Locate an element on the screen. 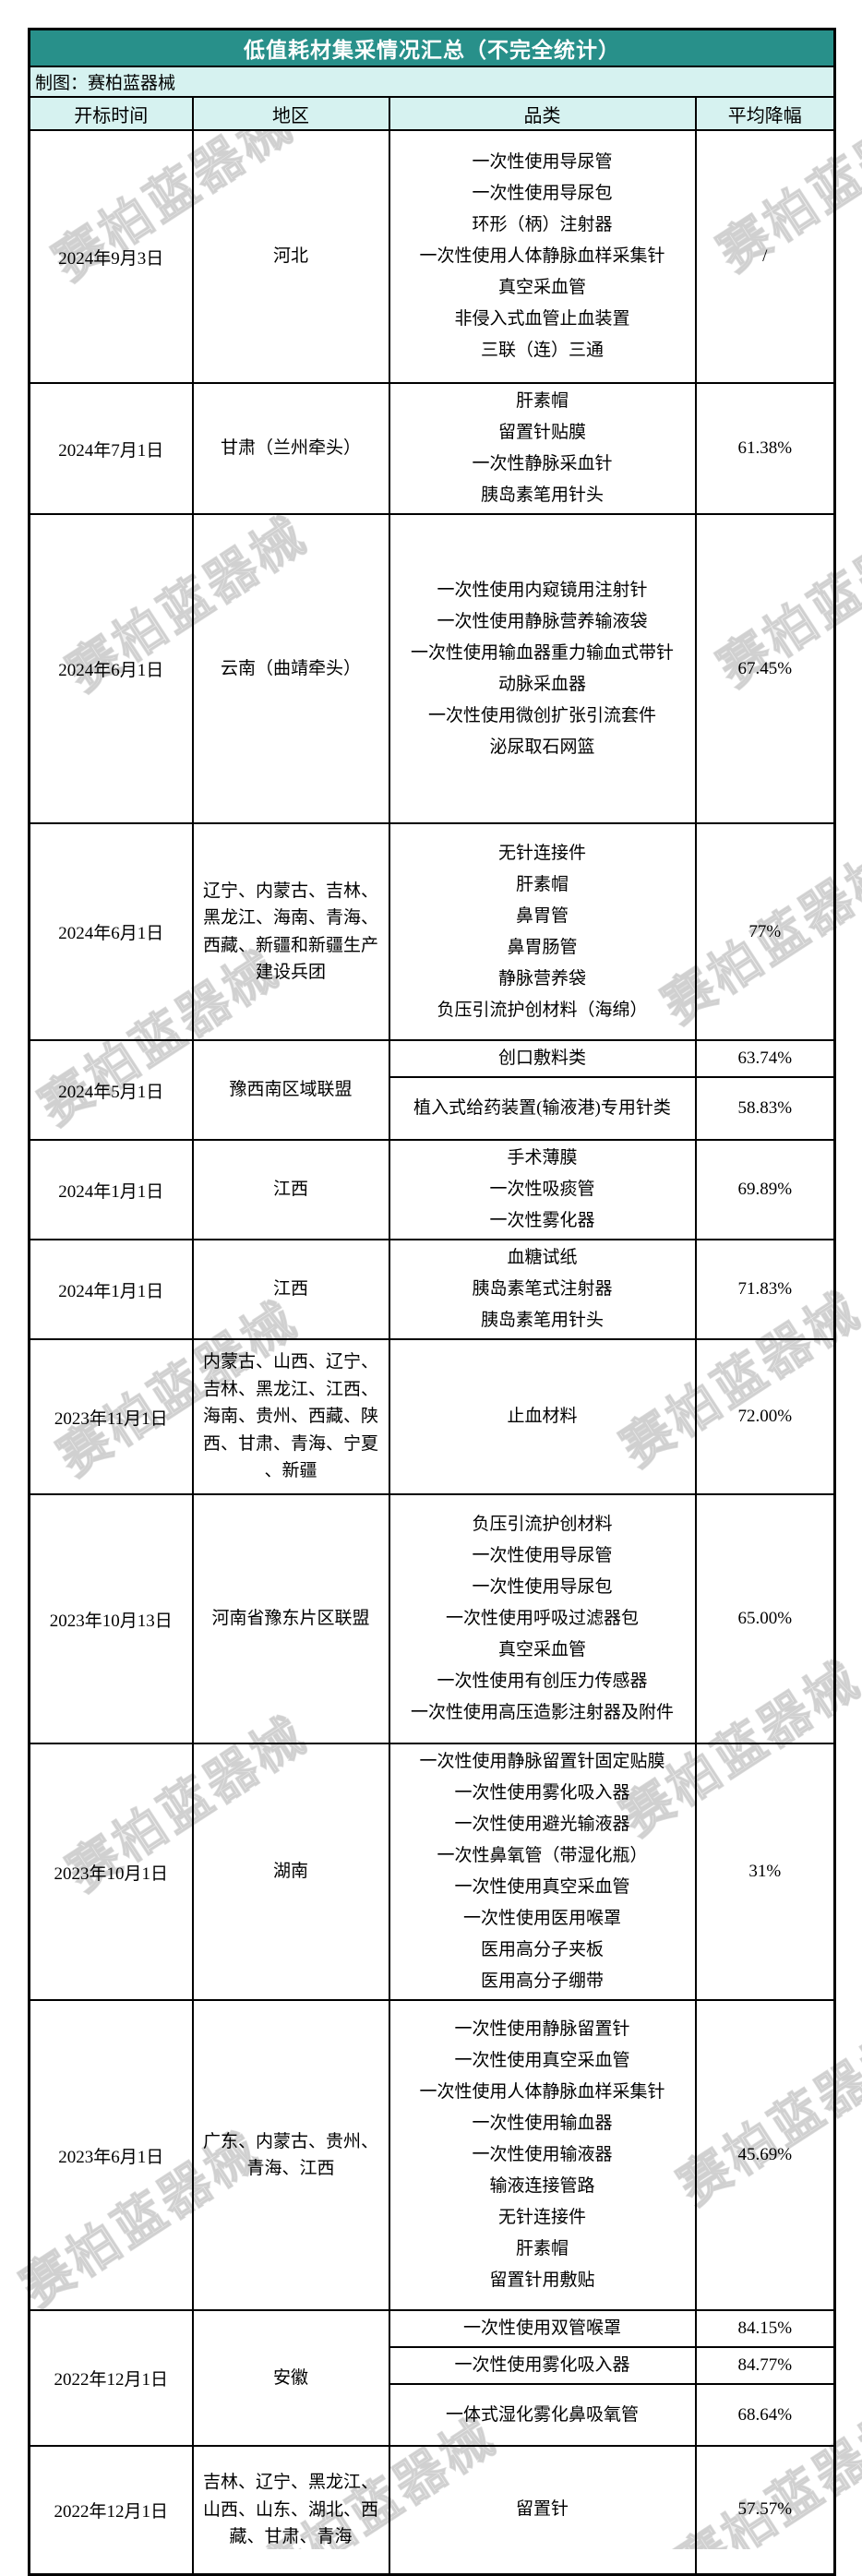  region-cell: 江西 is located at coordinates (290, 1290).